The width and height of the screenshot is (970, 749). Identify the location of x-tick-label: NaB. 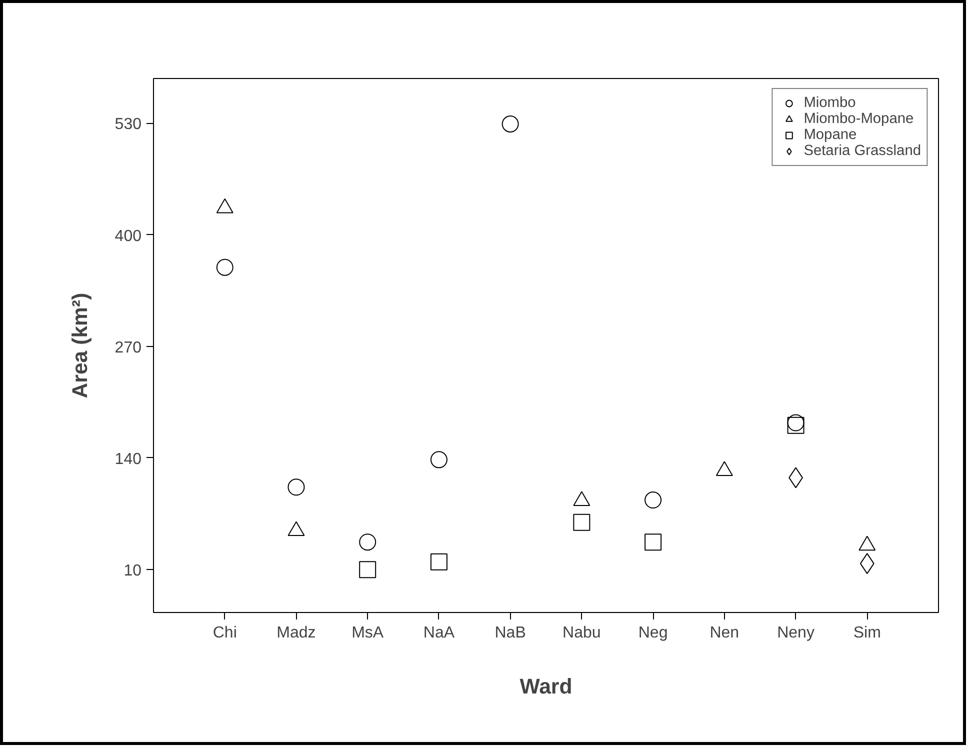
(510, 633).